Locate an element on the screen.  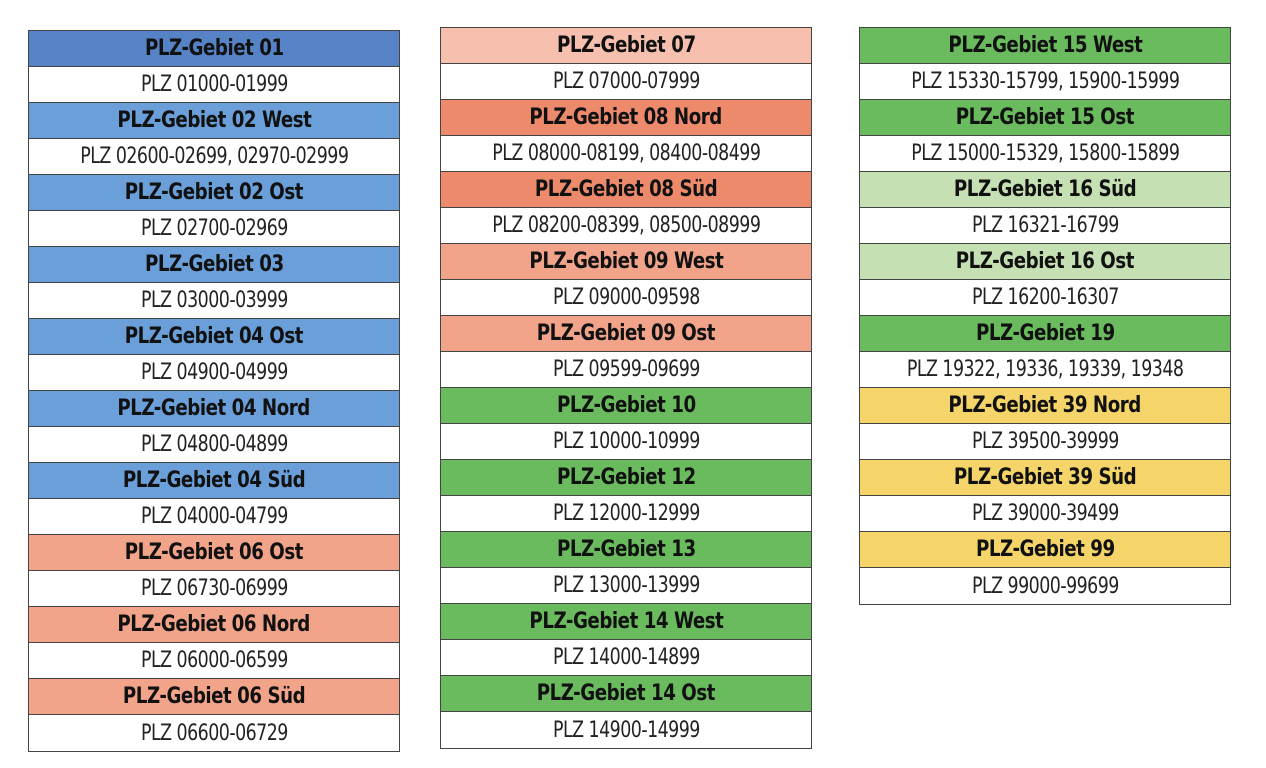
plz-area-title: PLZ-Gebiet 02 Ost is located at coordinates (214, 193).